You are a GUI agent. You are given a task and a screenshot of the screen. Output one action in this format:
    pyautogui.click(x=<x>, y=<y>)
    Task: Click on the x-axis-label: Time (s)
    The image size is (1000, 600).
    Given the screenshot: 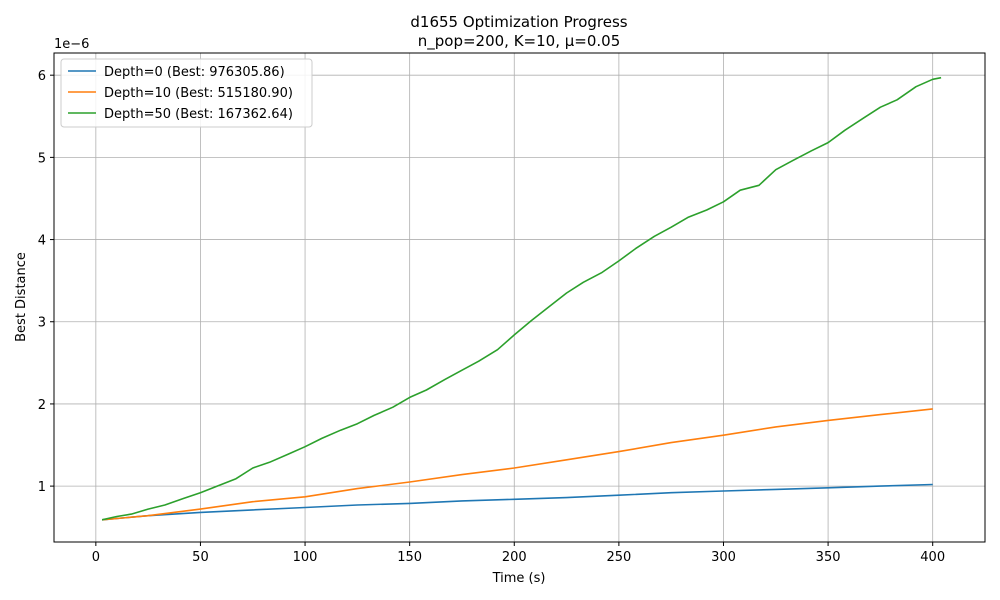 What is the action you would take?
    pyautogui.click(x=519, y=578)
    